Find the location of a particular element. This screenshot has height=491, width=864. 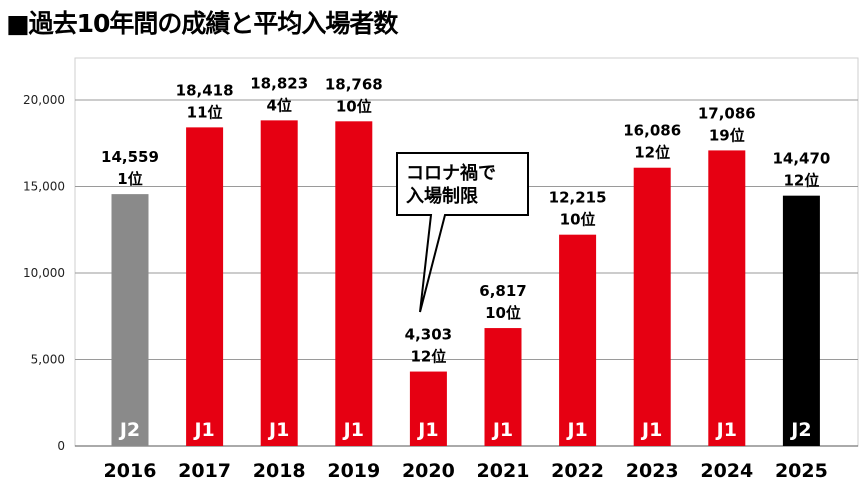

rank-label: 1位 is located at coordinates (129, 179).